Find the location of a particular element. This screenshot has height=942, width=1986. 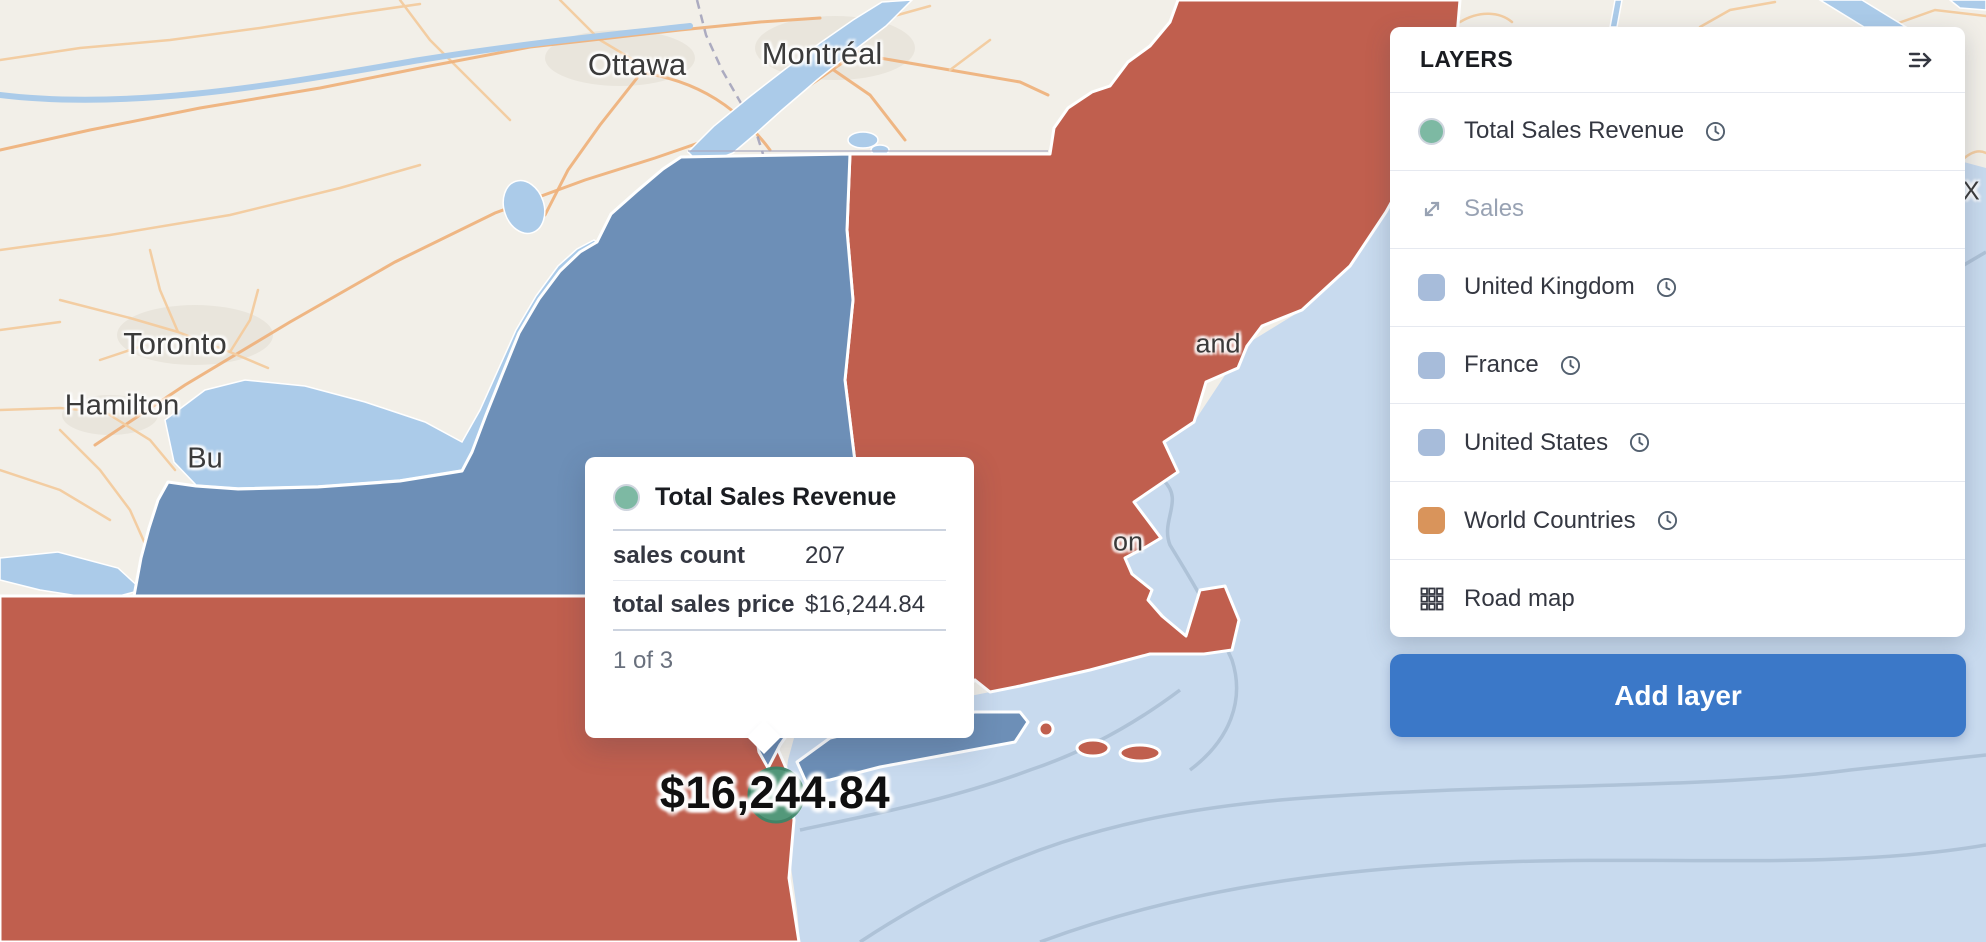

layer-label: Sales is located at coordinates (1494, 209).